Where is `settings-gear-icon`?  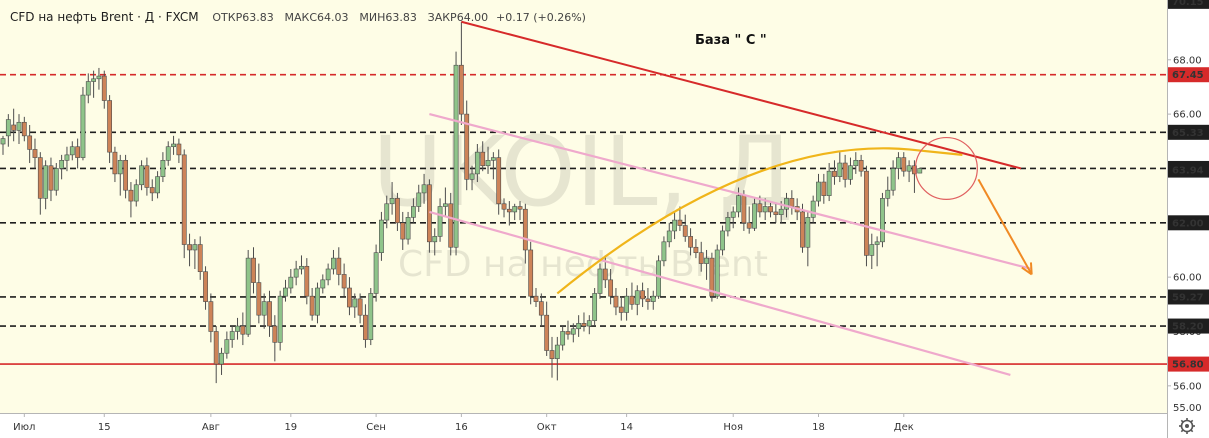 settings-gear-icon is located at coordinates (1187, 426).